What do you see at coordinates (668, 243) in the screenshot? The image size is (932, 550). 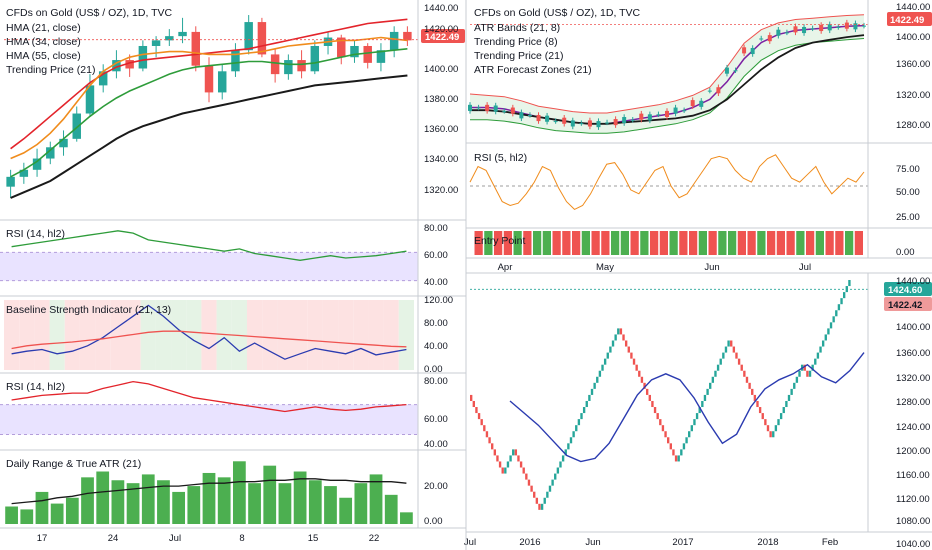 I see `right-top-entry-pane: Entry Point` at bounding box center [668, 243].